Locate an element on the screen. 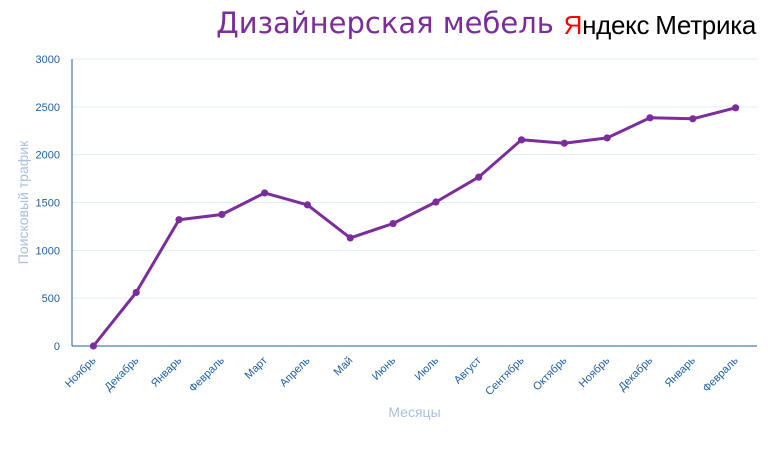 The height and width of the screenshot is (450, 770). y-axis-title: Поисковый трафик is located at coordinates (23, 202).